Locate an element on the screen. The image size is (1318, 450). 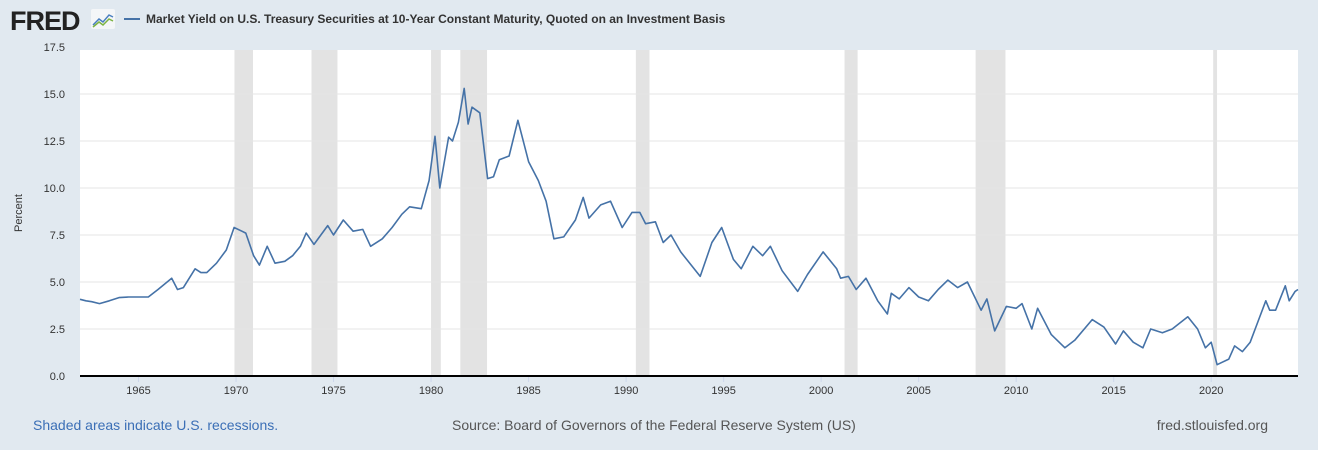
y-tick-label: 2.5 is located at coordinates (57, 330).